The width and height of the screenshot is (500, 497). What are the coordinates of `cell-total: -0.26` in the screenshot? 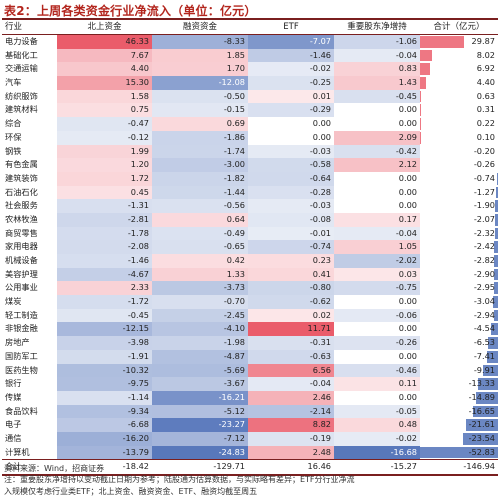 It's located at (459, 165).